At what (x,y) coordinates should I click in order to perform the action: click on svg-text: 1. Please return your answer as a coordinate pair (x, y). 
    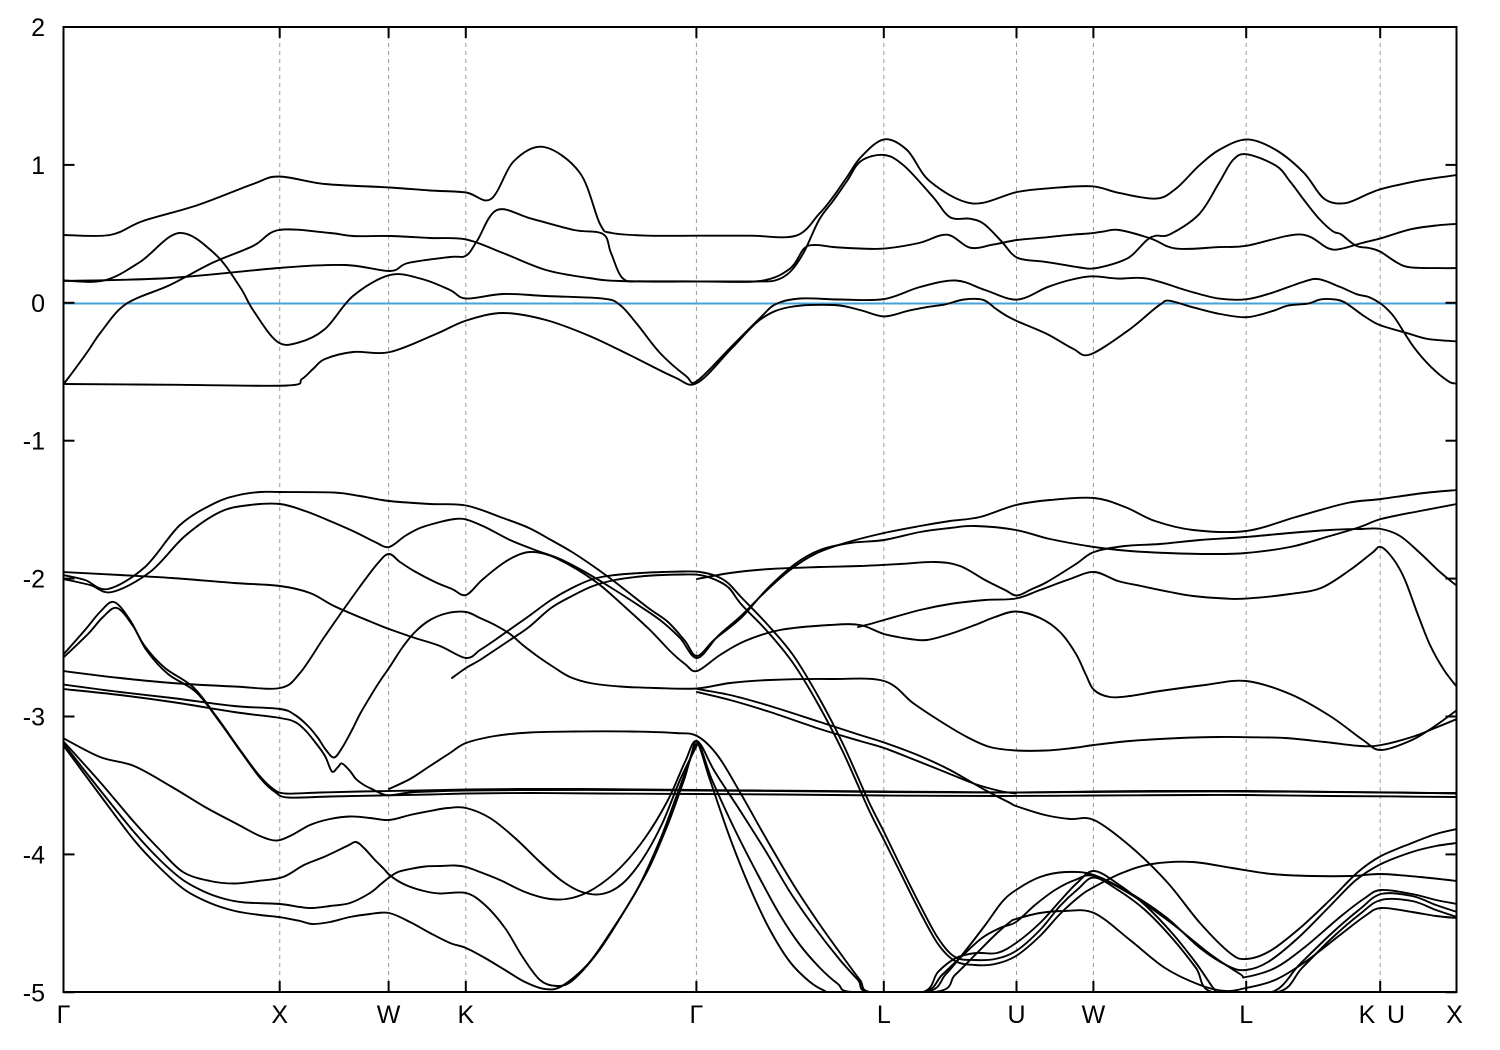
    Looking at the image, I should click on (38, 166).